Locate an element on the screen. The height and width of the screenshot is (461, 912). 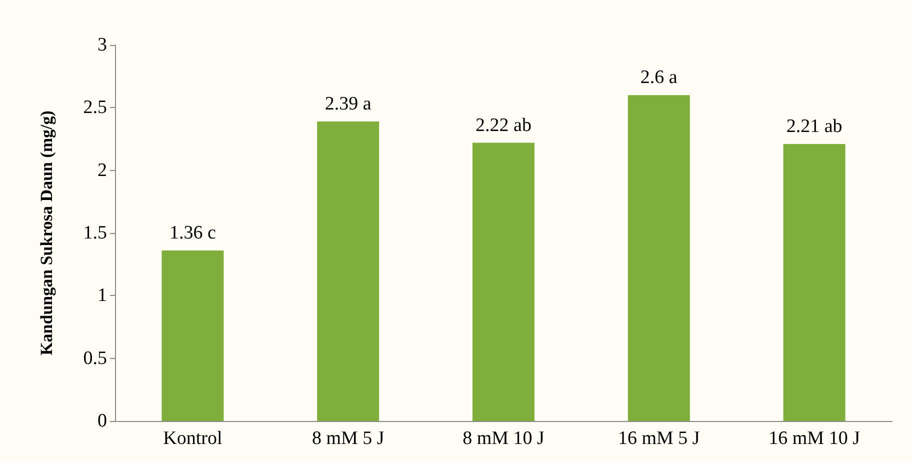
y-tick-label: 0.5 is located at coordinates (95, 358).